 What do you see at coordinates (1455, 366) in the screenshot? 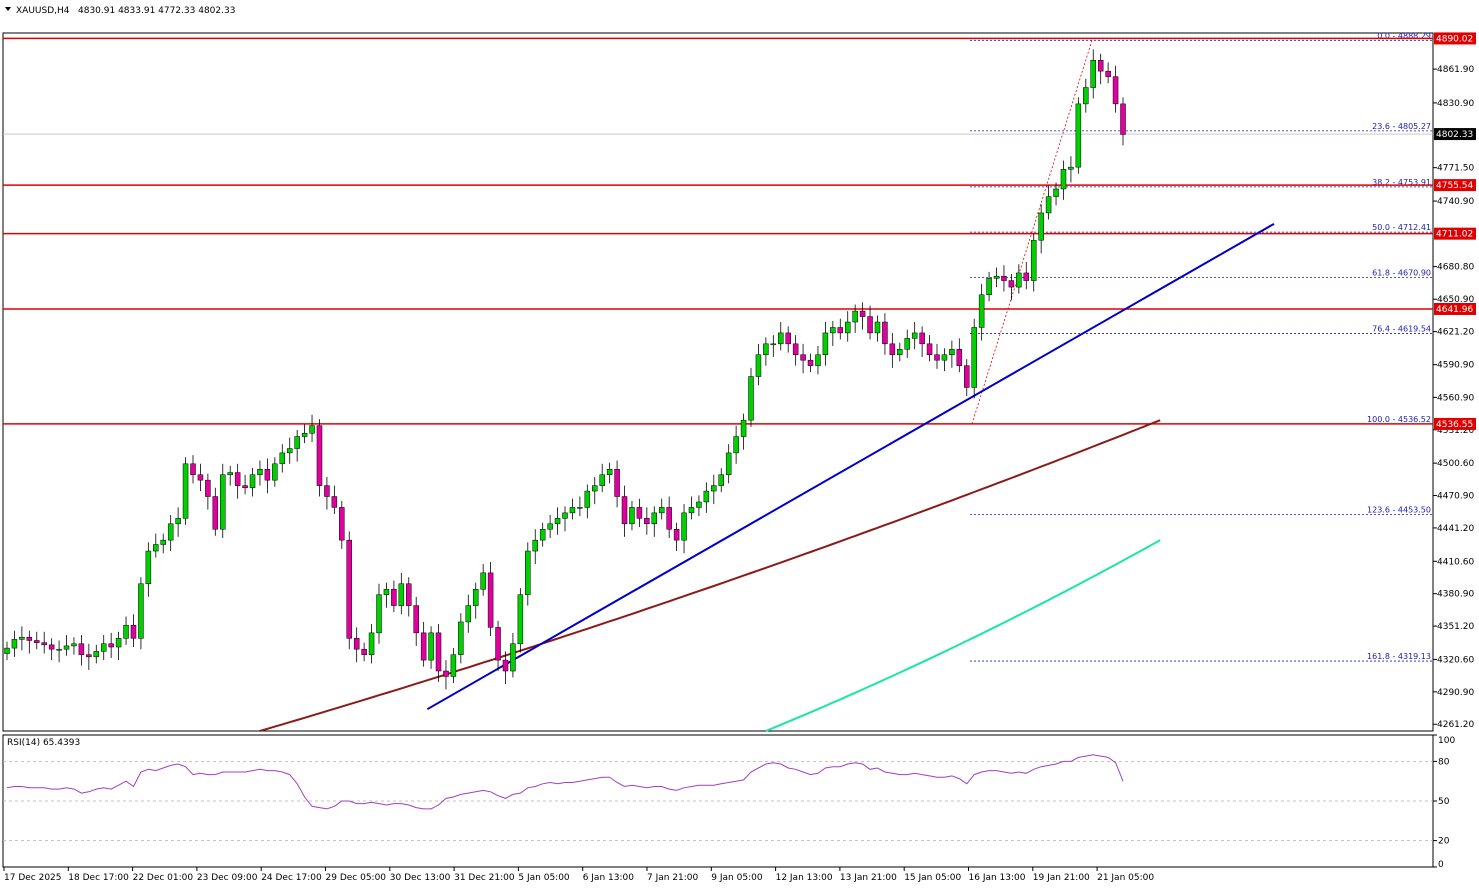
I see `price-tick-label: 4590.90` at bounding box center [1455, 366].